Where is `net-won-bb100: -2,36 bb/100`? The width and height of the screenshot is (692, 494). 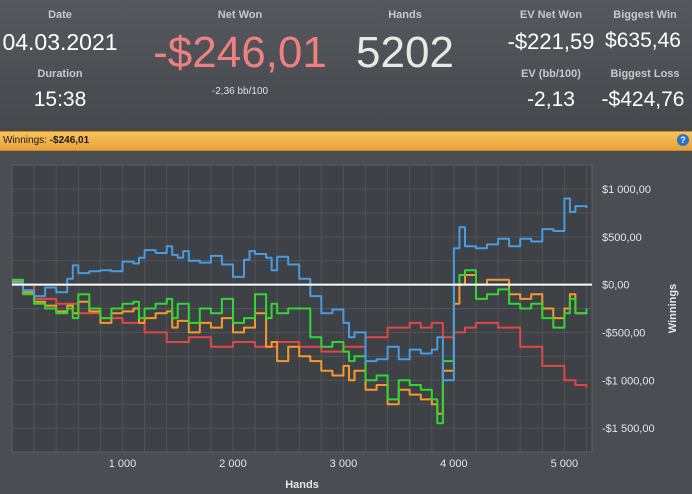
net-won-bb100: -2,36 bb/100 is located at coordinates (240, 91).